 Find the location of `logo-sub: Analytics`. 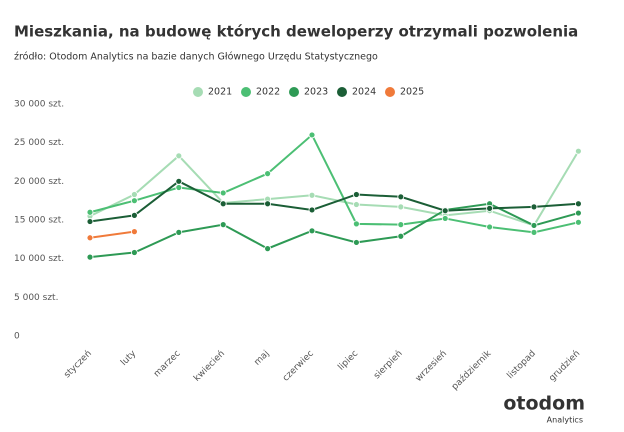

logo-sub: Analytics is located at coordinates (565, 420).